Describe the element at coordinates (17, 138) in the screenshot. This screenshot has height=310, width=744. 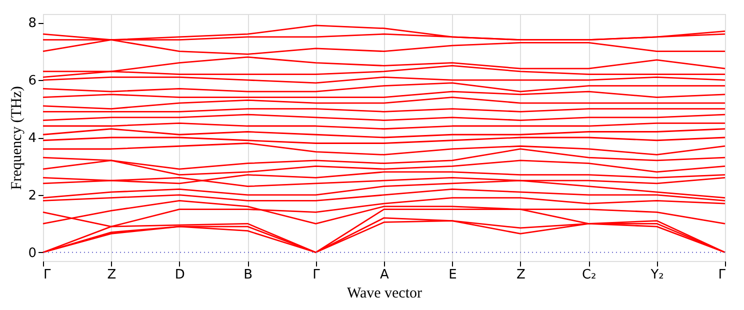
I see `y-axis-title: Frequency (THz)` at that location.